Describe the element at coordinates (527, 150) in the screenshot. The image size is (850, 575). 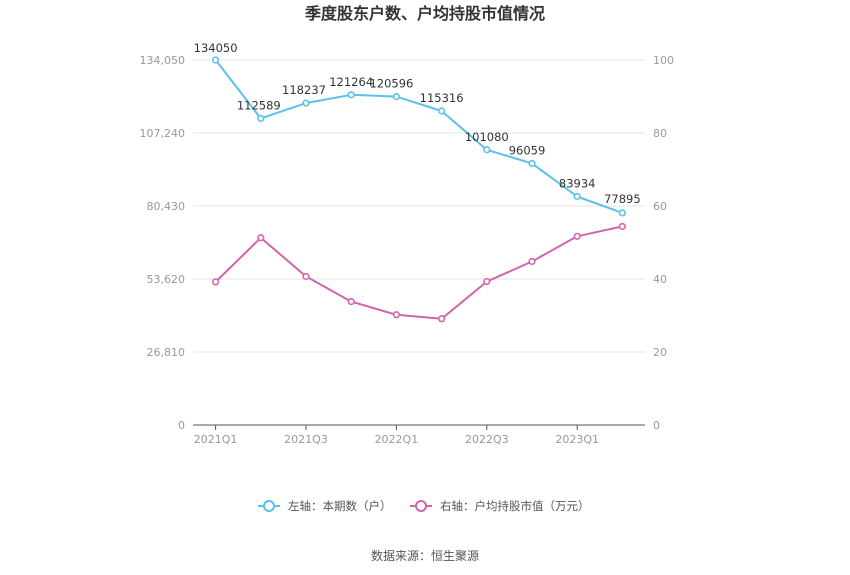
I see `data-label: 96059` at that location.